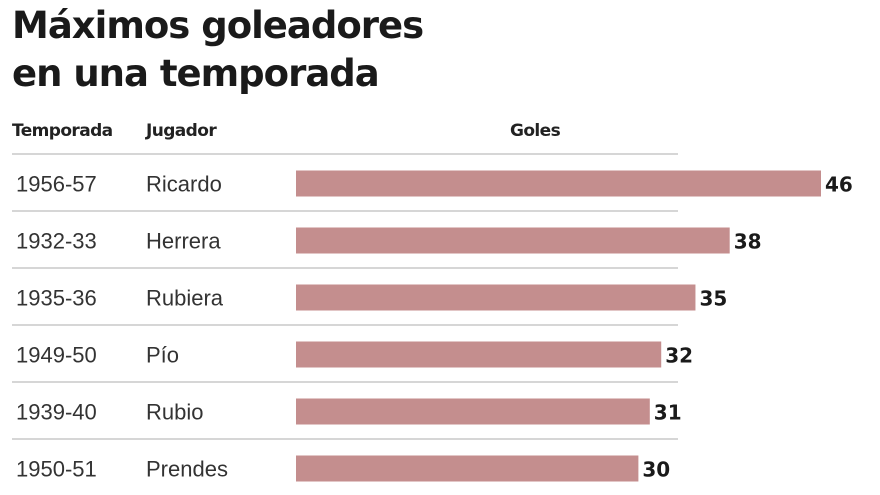 This screenshot has height=495, width=880. What do you see at coordinates (184, 184) in the screenshot?
I see `player-label: Ricardo` at bounding box center [184, 184].